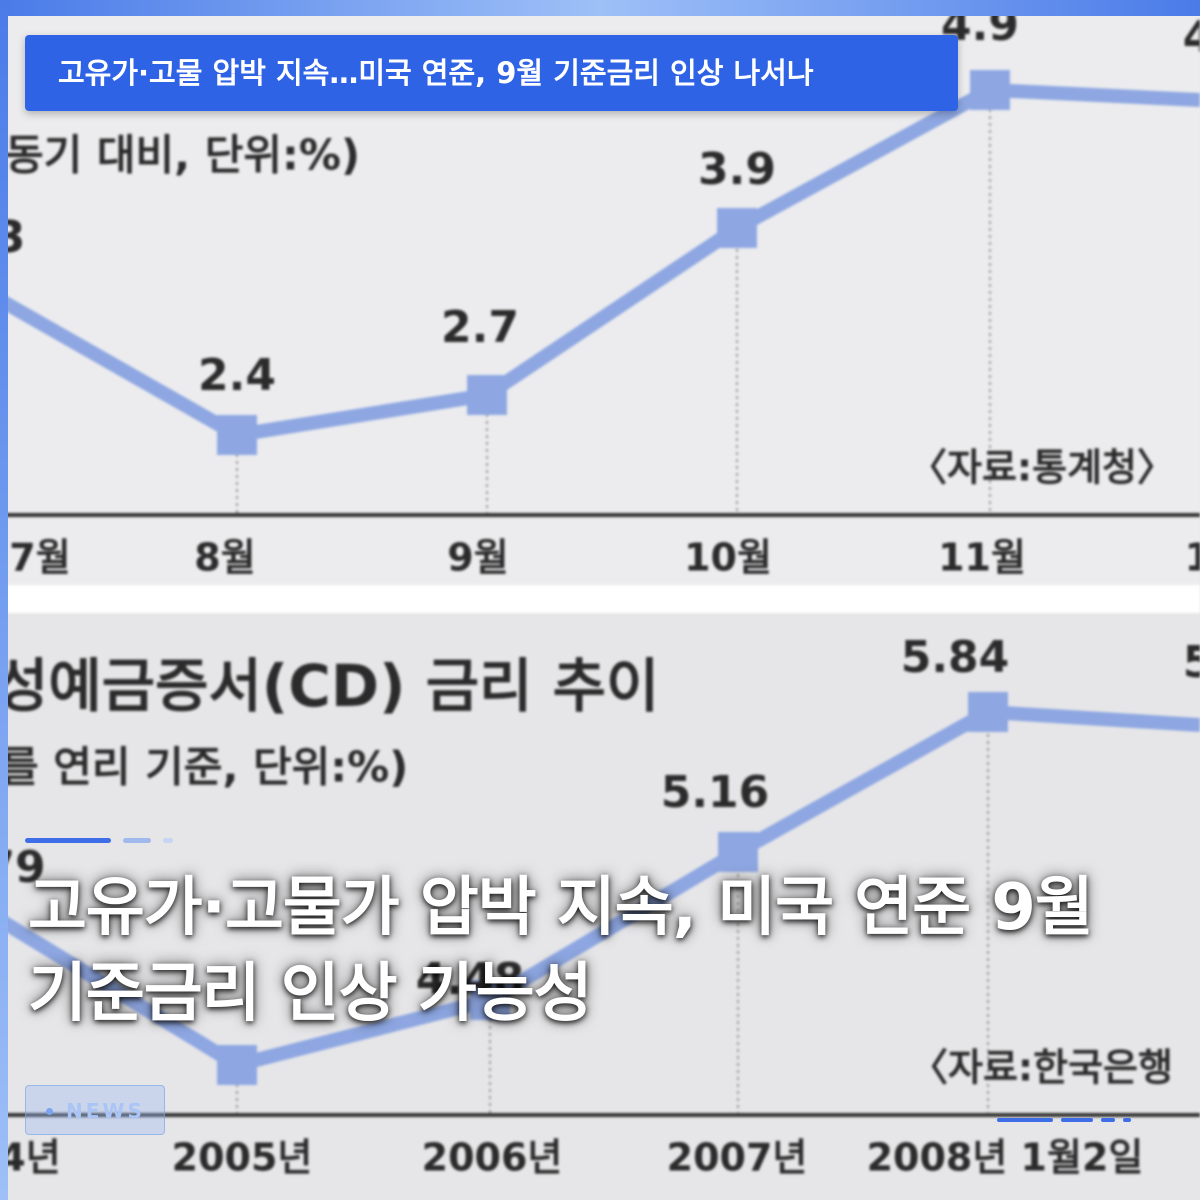  I want to click on value-label: 4, so click(1191, 37).